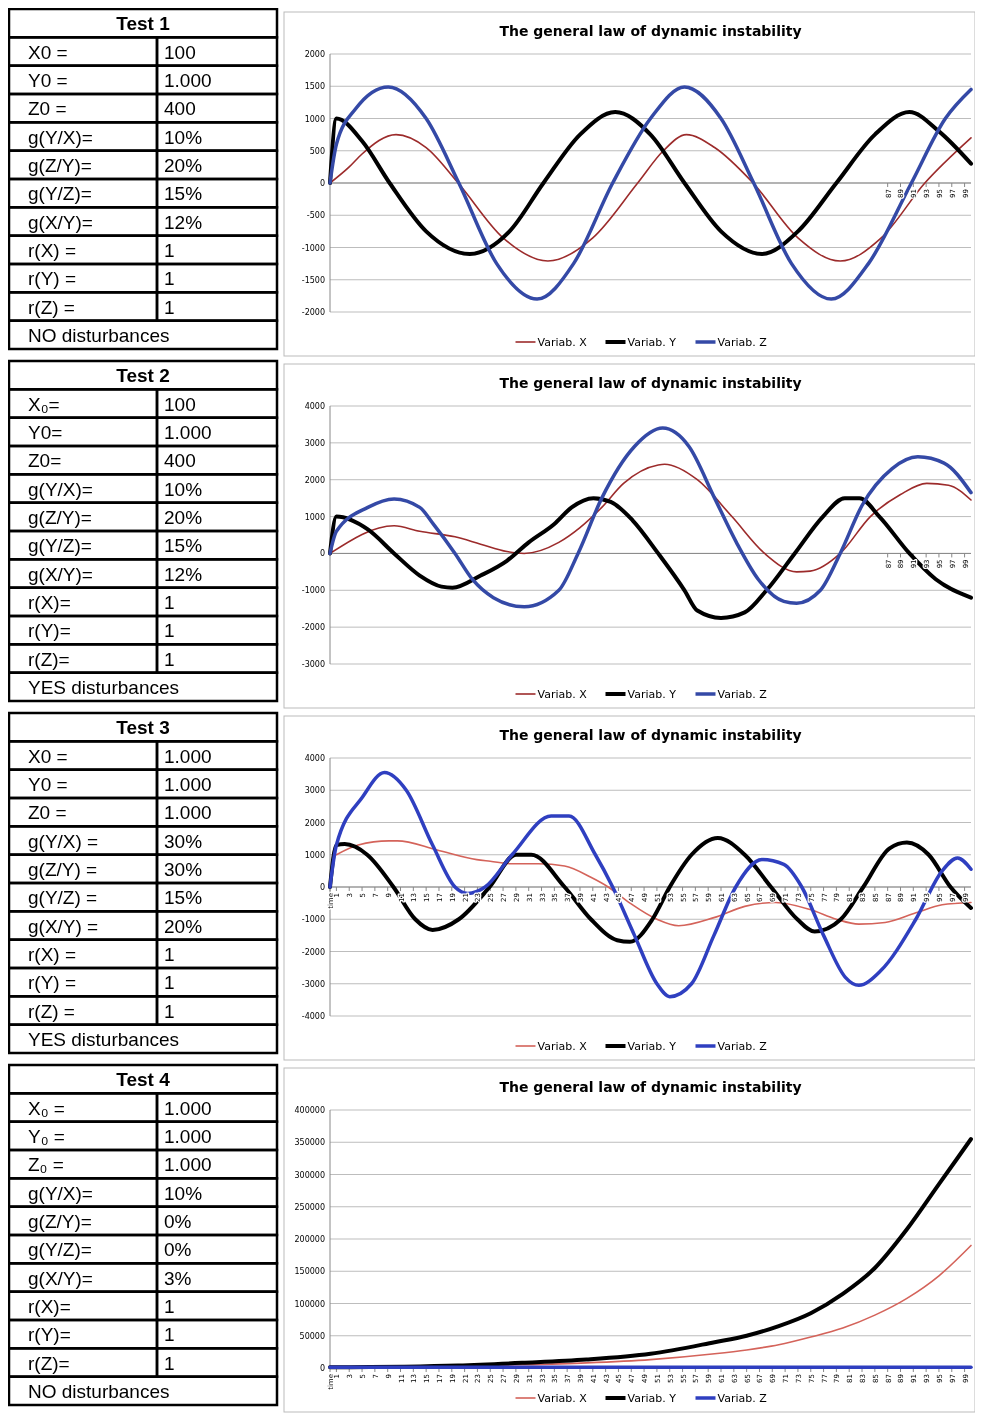 This screenshot has width=983, height=1420. I want to click on y-tick-label: -1500, so click(313, 280).